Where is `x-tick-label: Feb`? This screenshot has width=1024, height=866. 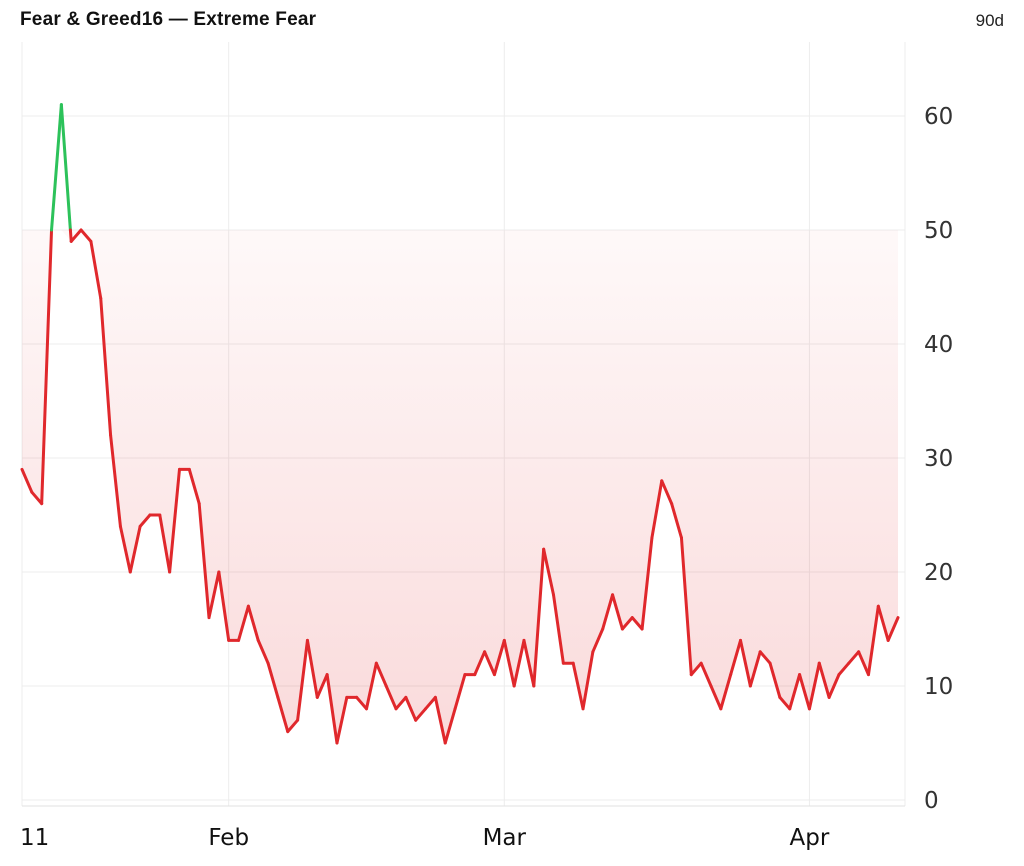
x-tick-label: Feb is located at coordinates (228, 838).